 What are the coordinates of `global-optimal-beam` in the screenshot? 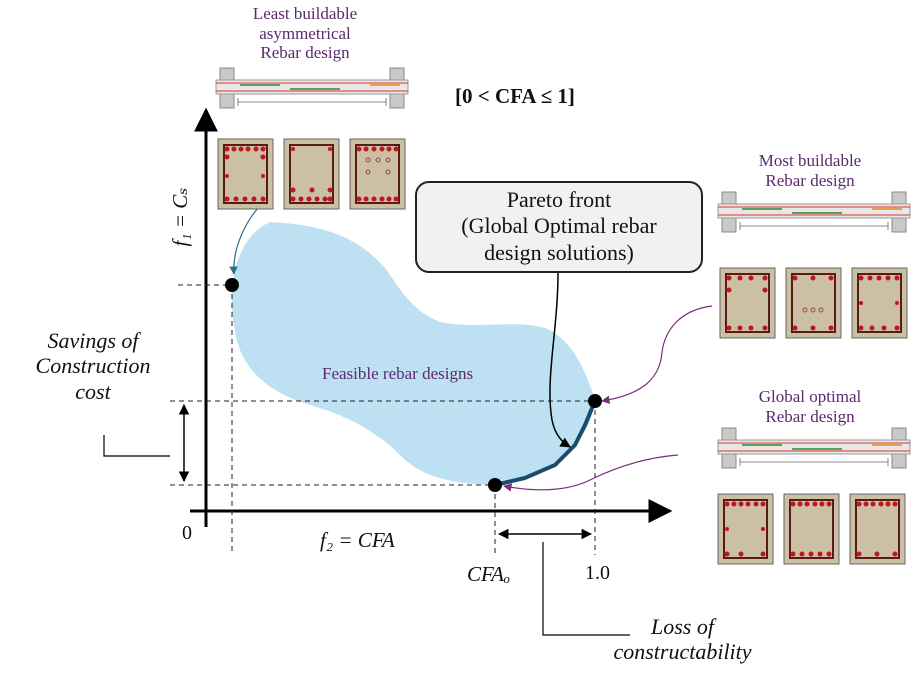 It's located at (814, 448).